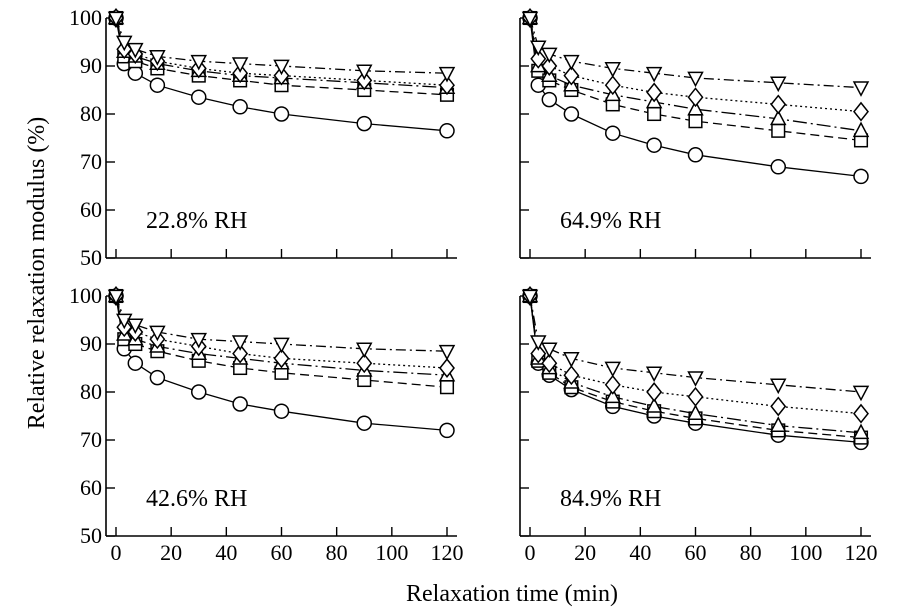 Image resolution: width=913 pixels, height=614 pixels. I want to click on y-tick-label: 60, so click(91, 209).